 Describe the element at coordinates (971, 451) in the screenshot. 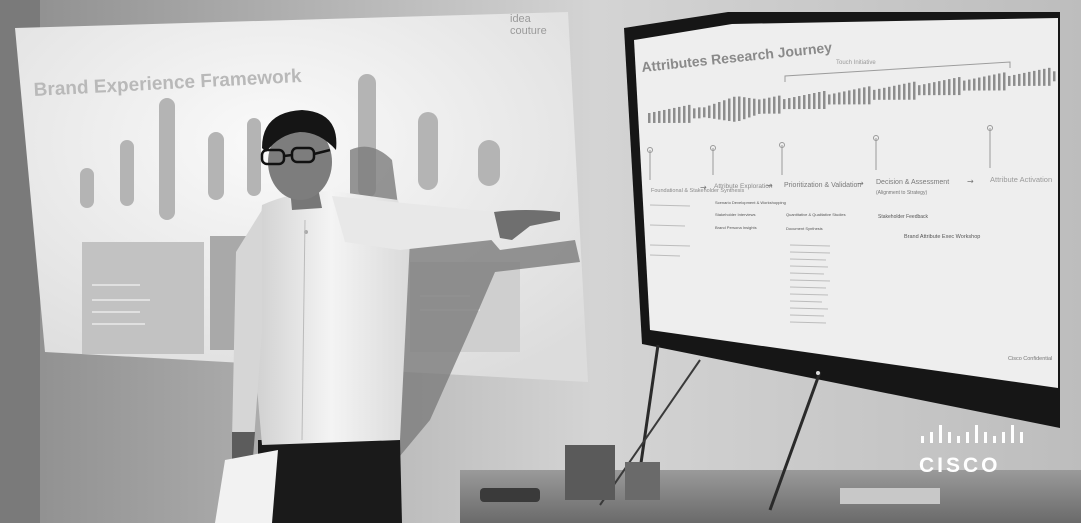

I see `cisco-logo: CISCO` at that location.